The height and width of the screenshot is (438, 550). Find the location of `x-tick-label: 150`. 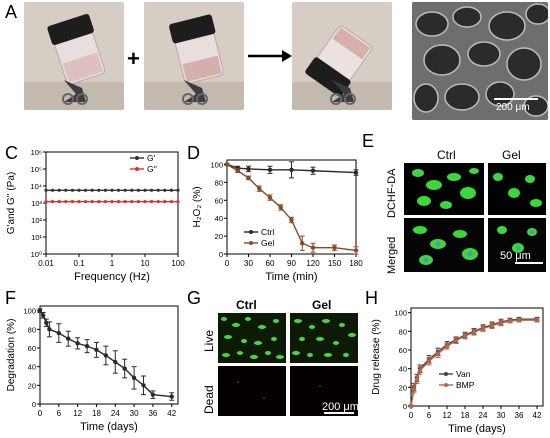

x-tick-label: 150 is located at coordinates (335, 263).